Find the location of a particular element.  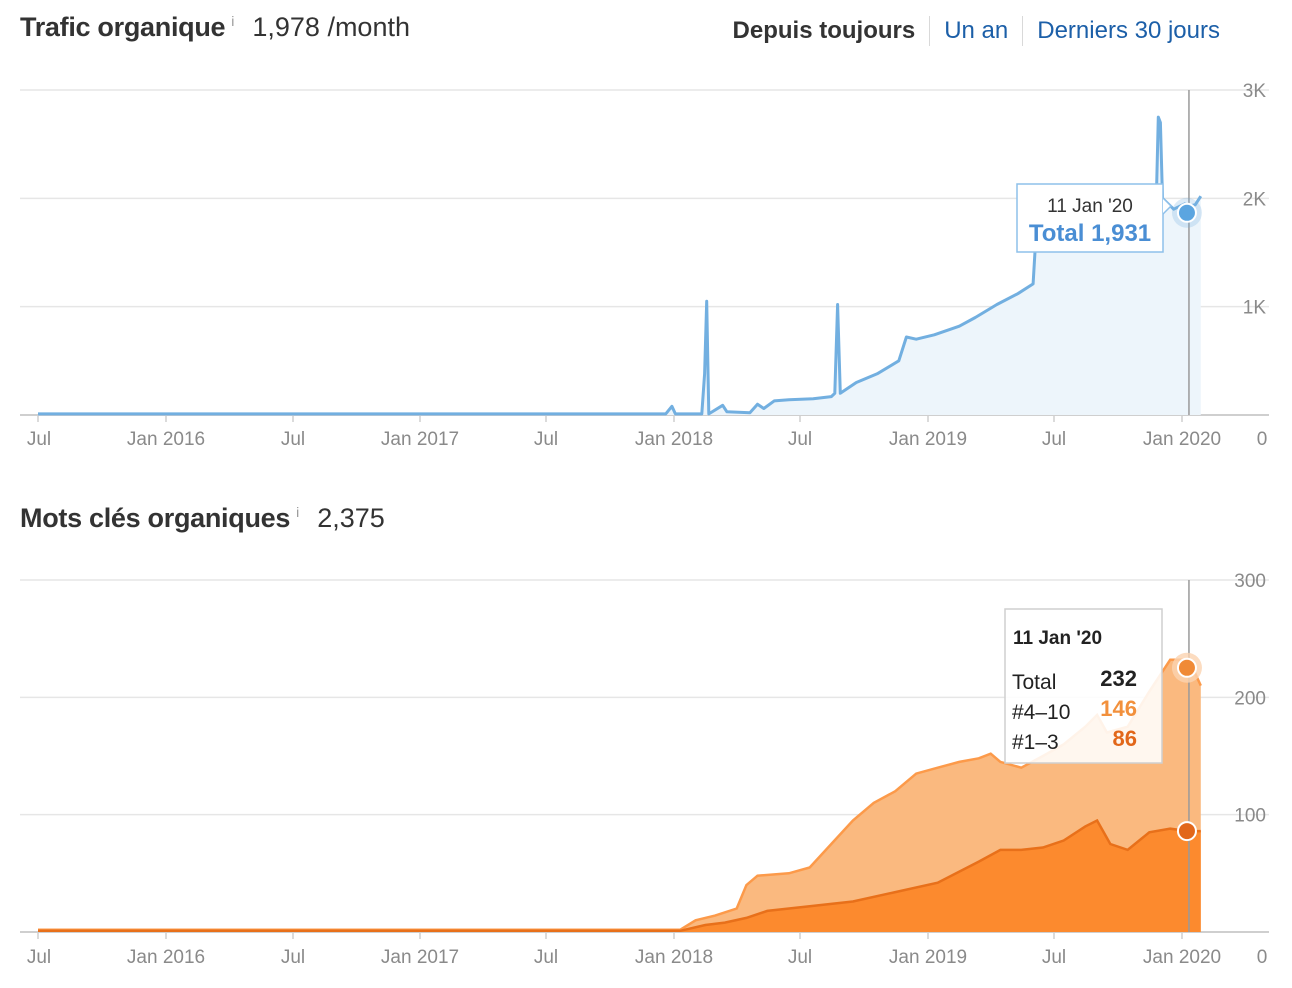

traffic-header: Trafic organique i 1,978 /month is located at coordinates (215, 27).